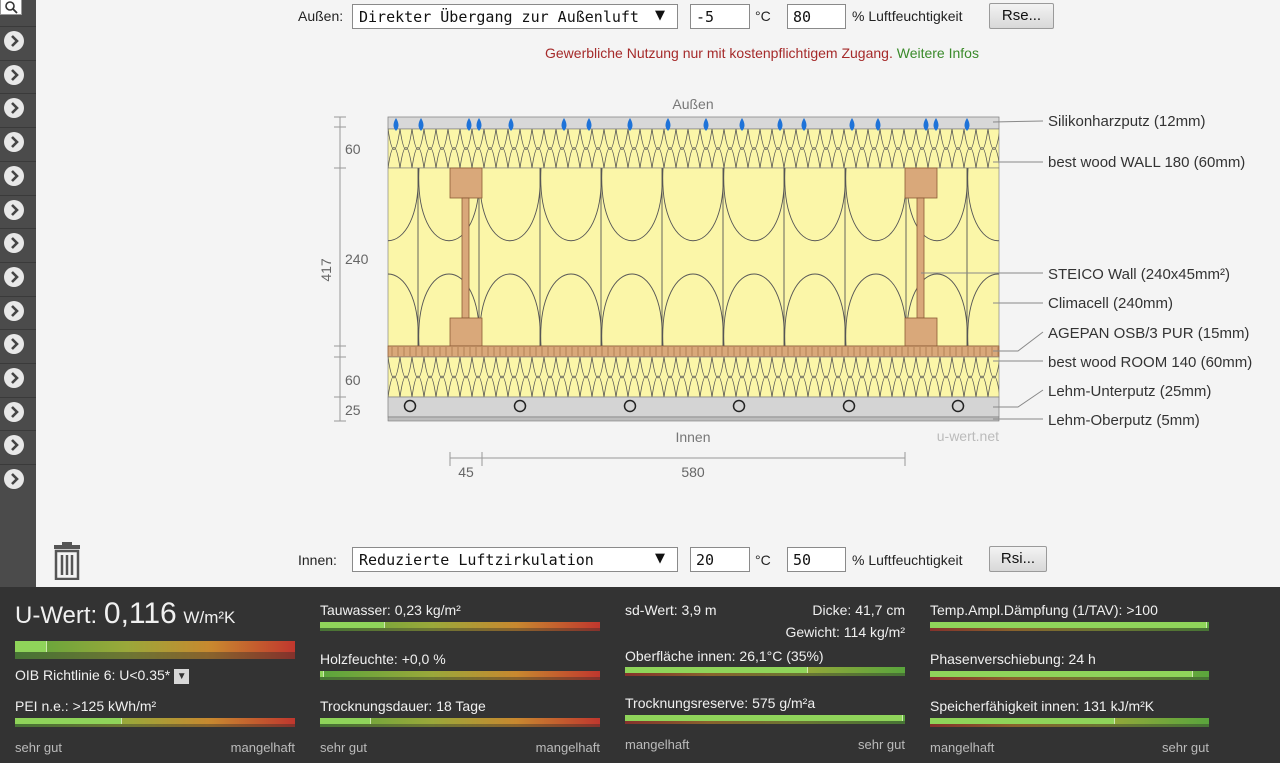  Describe the element at coordinates (763, 16) in the screenshot. I see `outside-temp-unit: °C` at that location.